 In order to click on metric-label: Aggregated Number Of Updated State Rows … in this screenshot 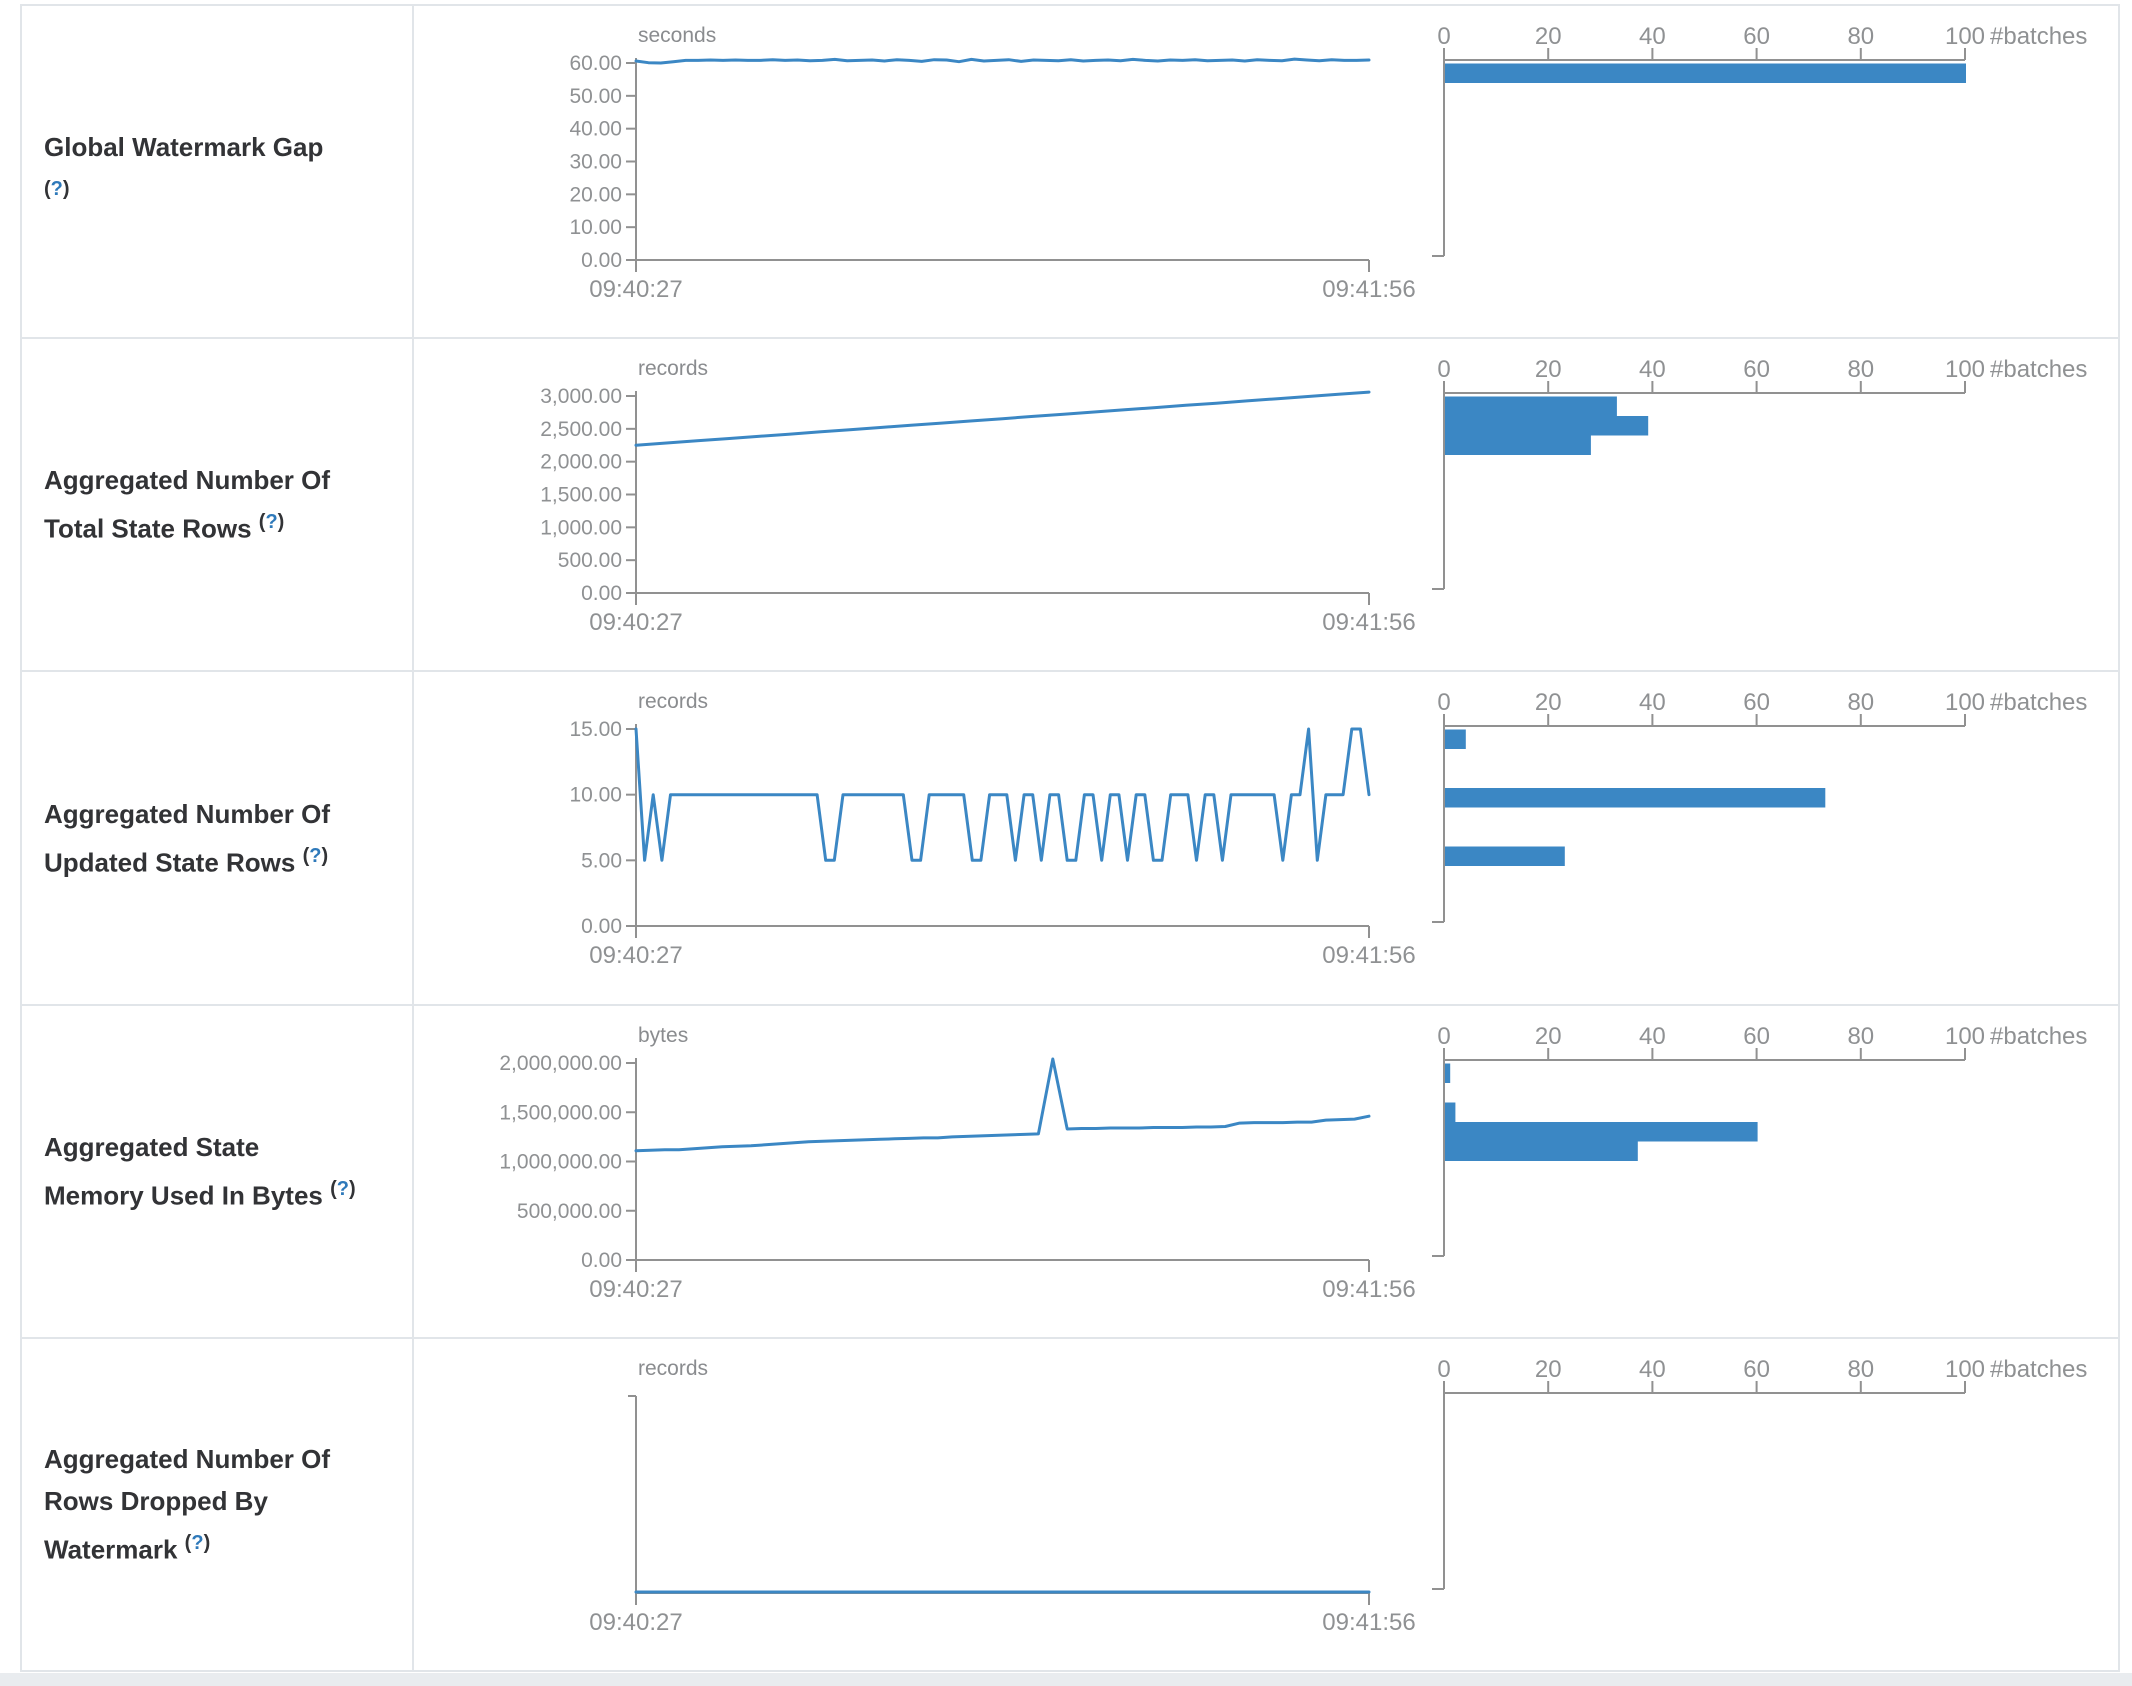, I will do `click(200, 838)`.